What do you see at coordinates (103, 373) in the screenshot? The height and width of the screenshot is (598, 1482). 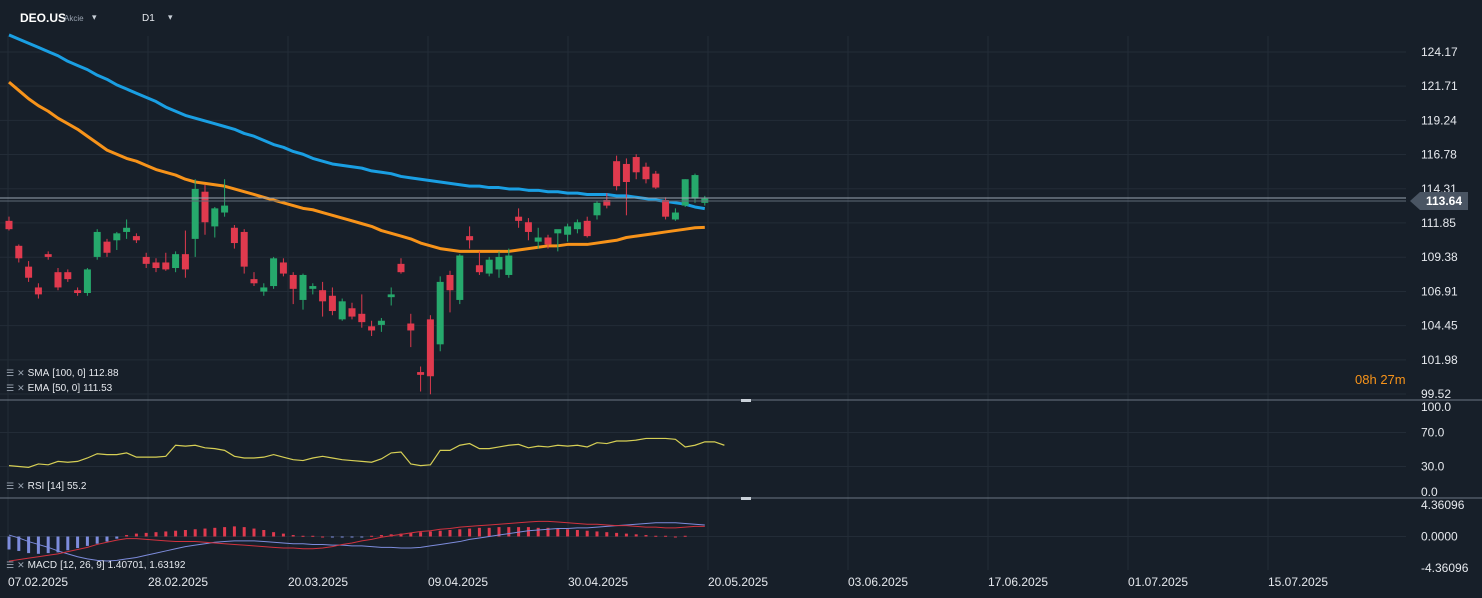 I see `legend-sma-value: 112.88` at bounding box center [103, 373].